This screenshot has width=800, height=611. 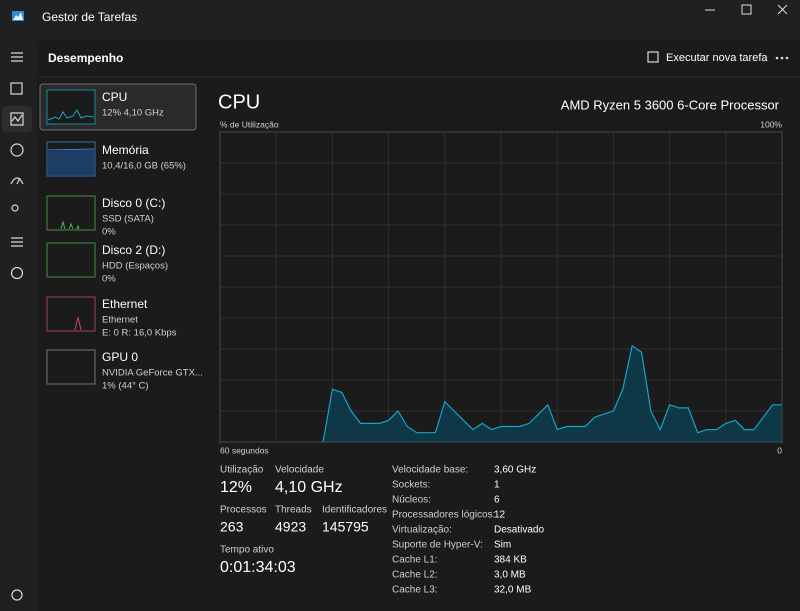 What do you see at coordinates (415, 560) in the screenshot?
I see `spec-label: Cache L1:` at bounding box center [415, 560].